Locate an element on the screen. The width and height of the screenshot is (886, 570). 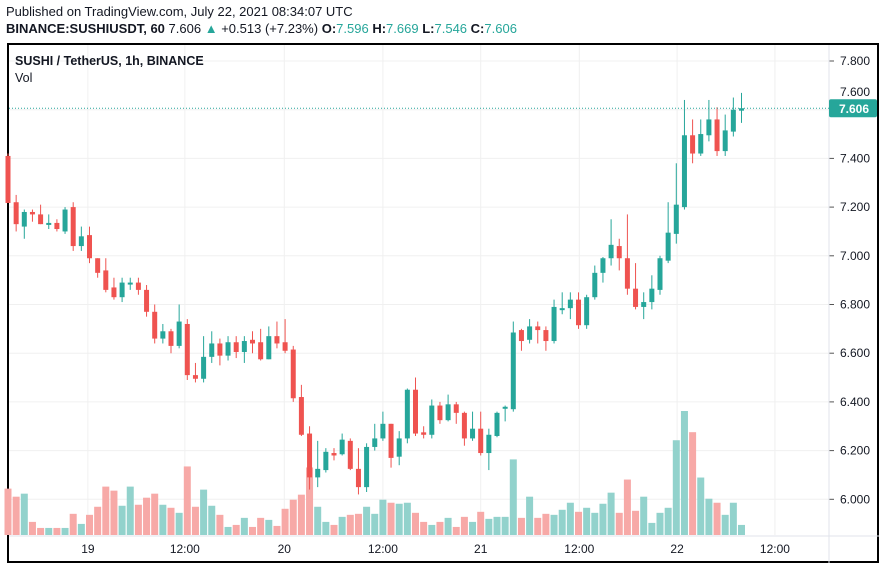
open-value: 7.596 is located at coordinates (352, 28).